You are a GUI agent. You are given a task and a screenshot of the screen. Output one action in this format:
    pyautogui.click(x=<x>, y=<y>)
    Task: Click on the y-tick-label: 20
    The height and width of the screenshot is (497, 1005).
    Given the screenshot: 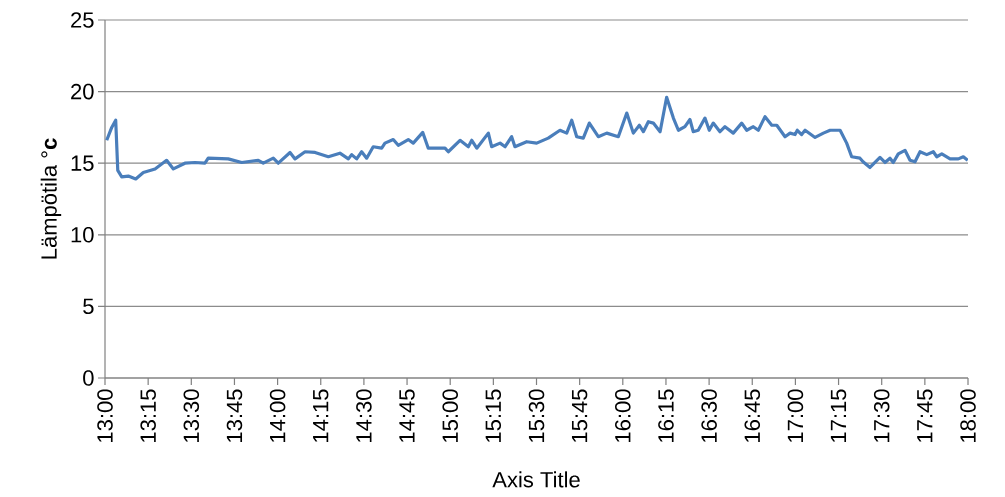 What is the action you would take?
    pyautogui.click(x=82, y=91)
    